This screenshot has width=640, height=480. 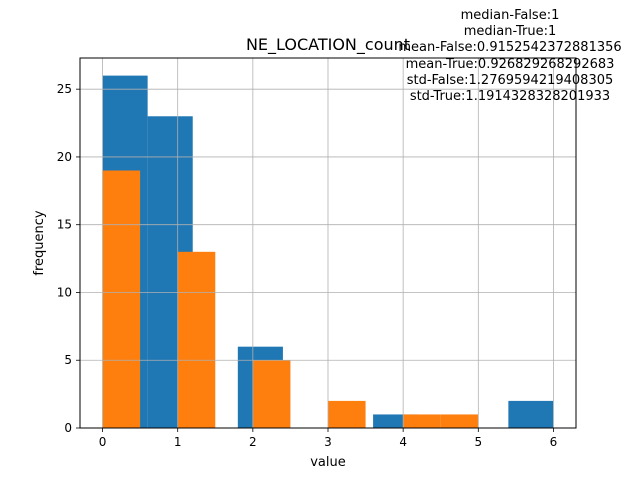 I want to click on stat-line: mean-False:0.9152542372881356, so click(x=510, y=48).